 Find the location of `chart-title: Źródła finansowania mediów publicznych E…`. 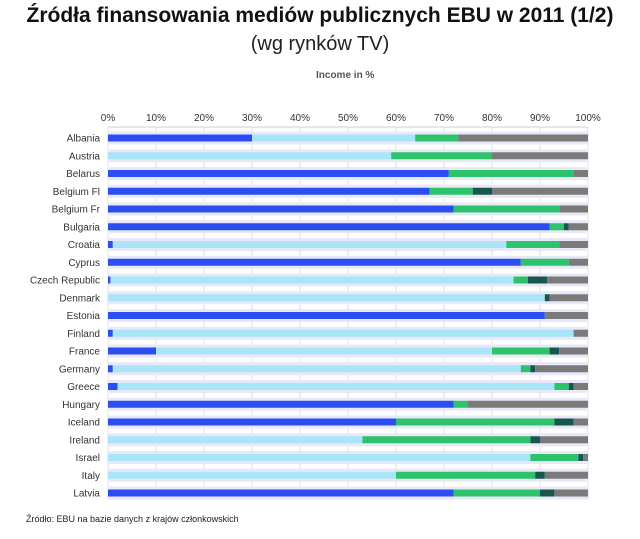

chart-title: Źródła finansowania mediów publicznych E… is located at coordinates (320, 15).